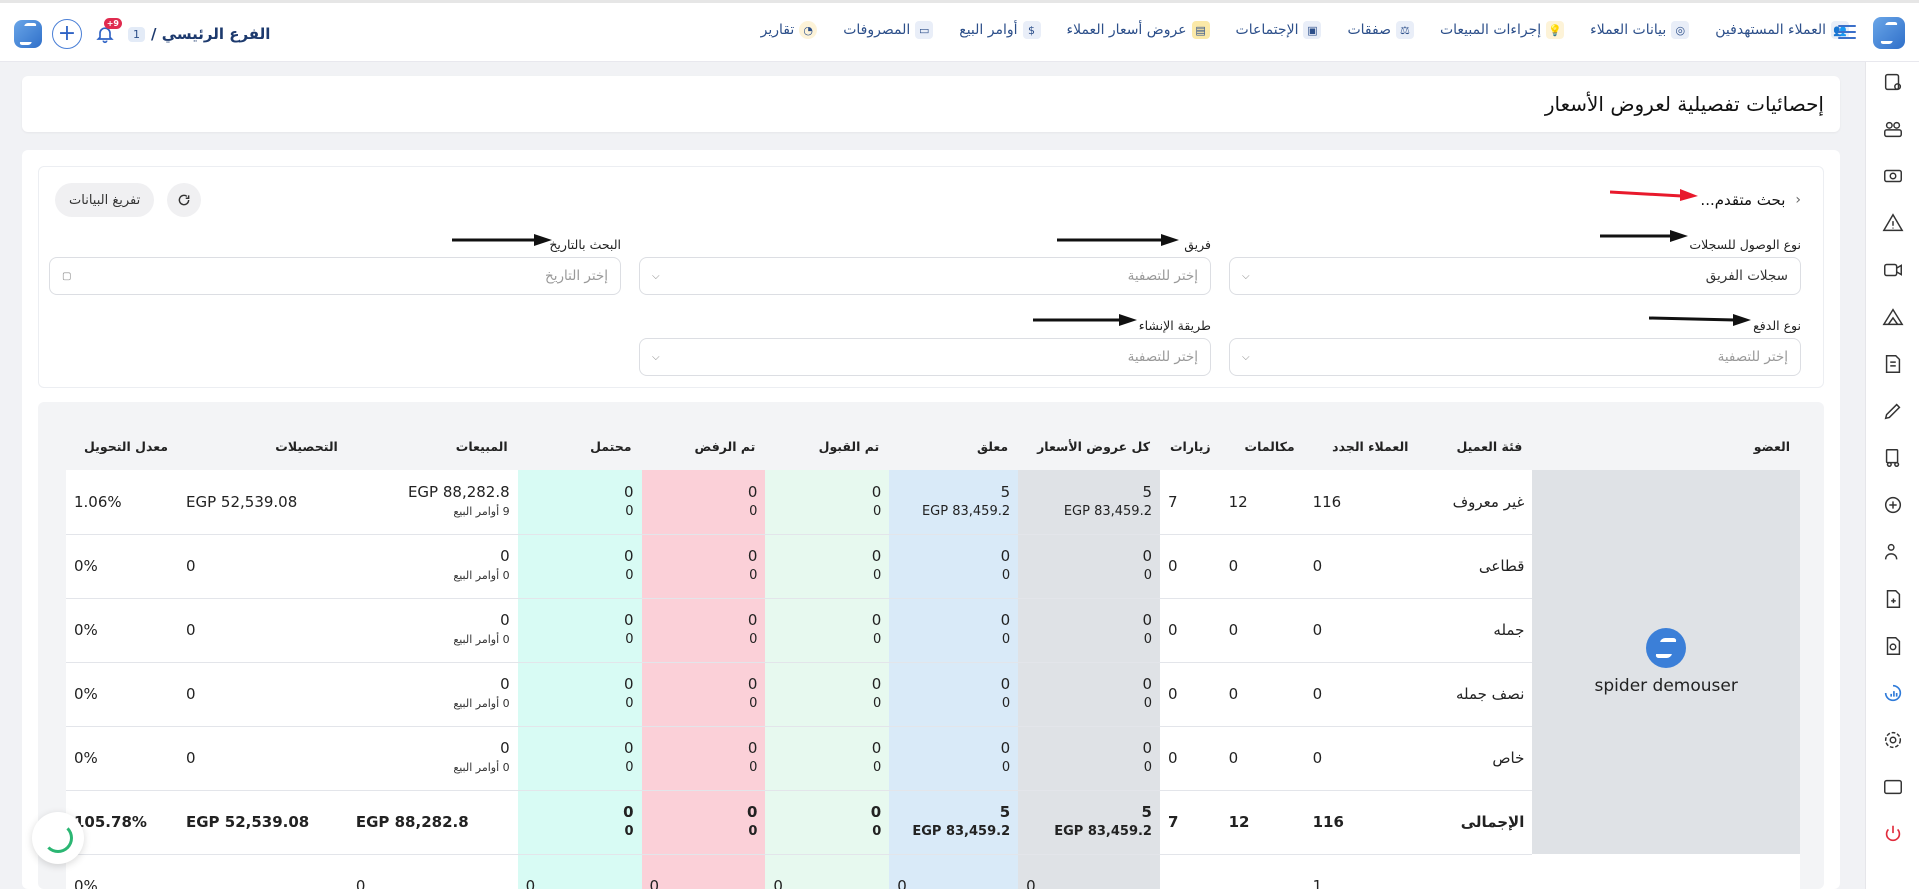  I want to click on sidebar-warning-icon, so click(1893, 223).